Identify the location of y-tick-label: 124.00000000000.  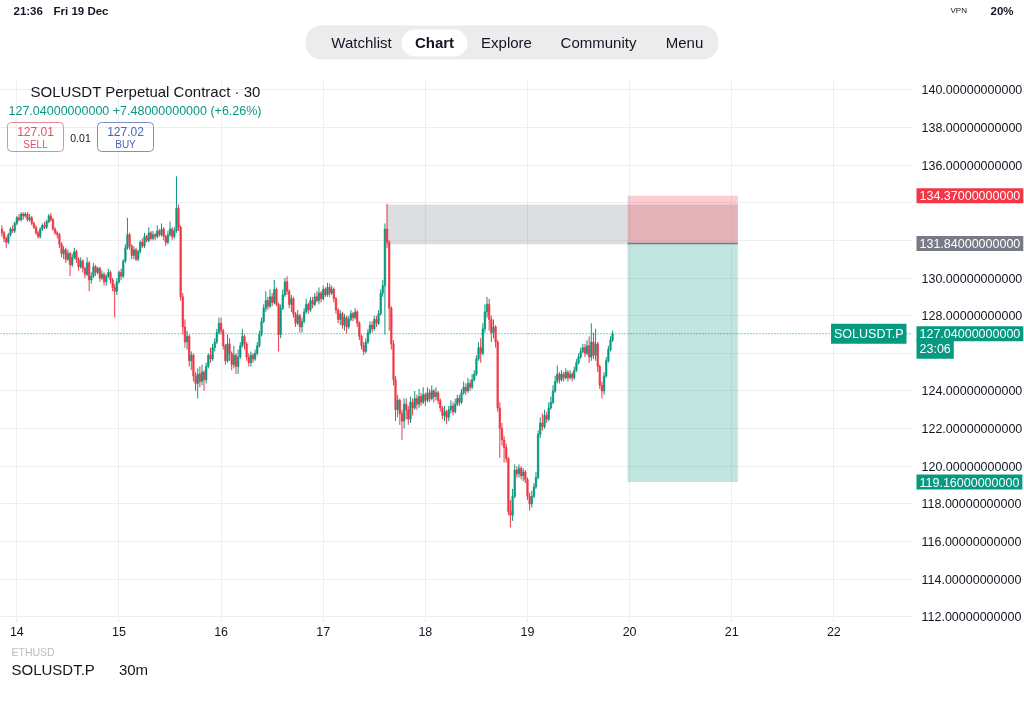
(972, 391).